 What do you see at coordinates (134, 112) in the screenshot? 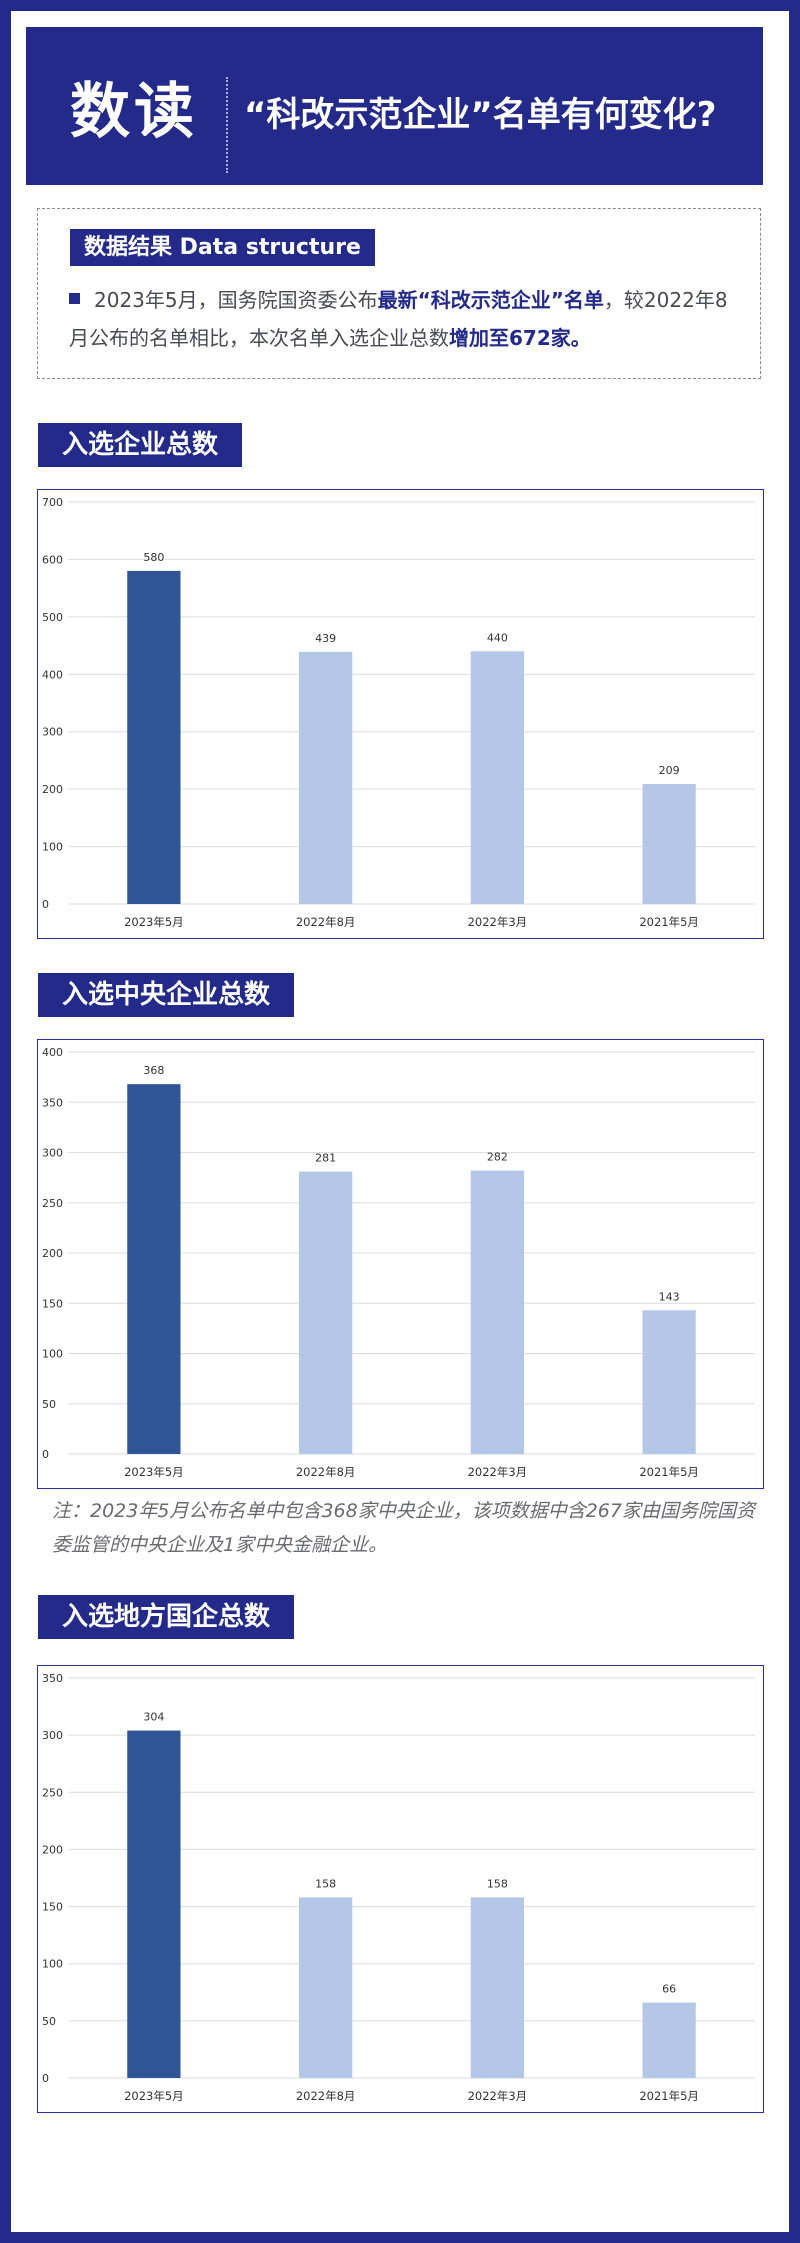
I see `header-big-label: 数读` at bounding box center [134, 112].